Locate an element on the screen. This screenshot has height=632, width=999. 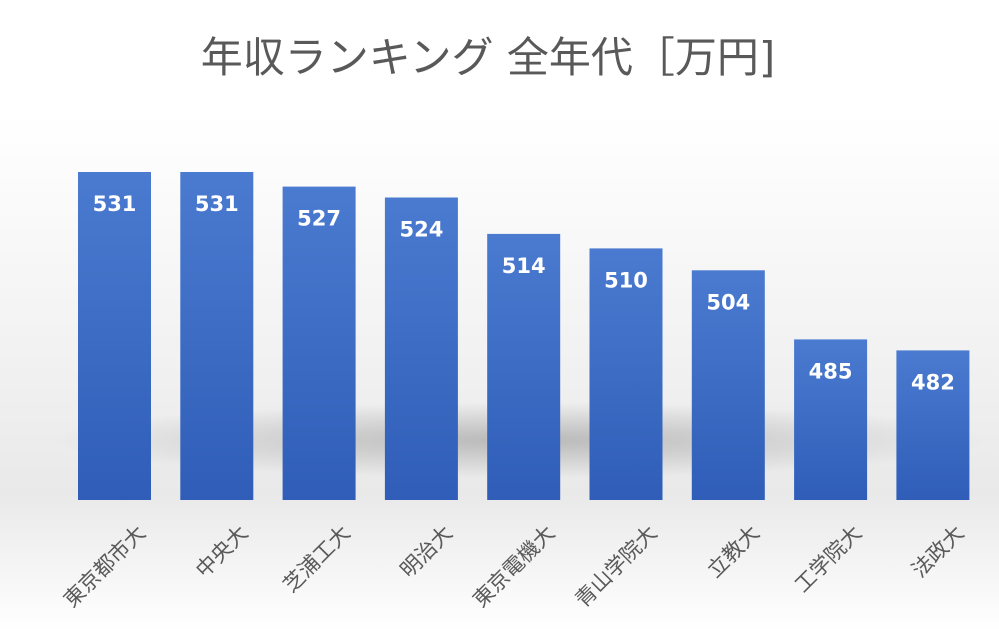
value-label: 504 is located at coordinates (728, 302).